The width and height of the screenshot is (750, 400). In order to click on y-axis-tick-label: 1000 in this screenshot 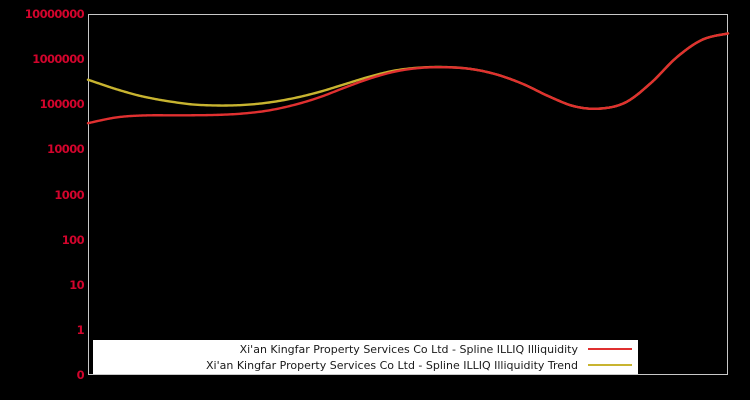, I will do `click(69, 194)`.